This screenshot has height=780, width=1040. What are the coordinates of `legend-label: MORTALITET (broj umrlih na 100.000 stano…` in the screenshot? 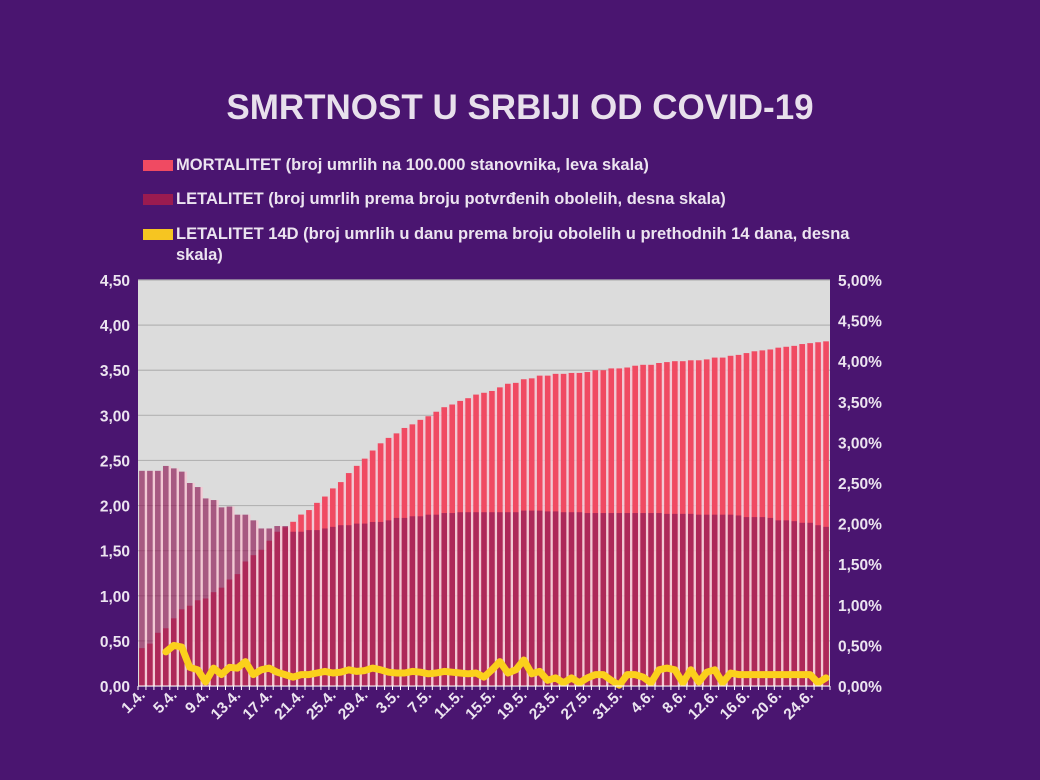 It's located at (412, 165).